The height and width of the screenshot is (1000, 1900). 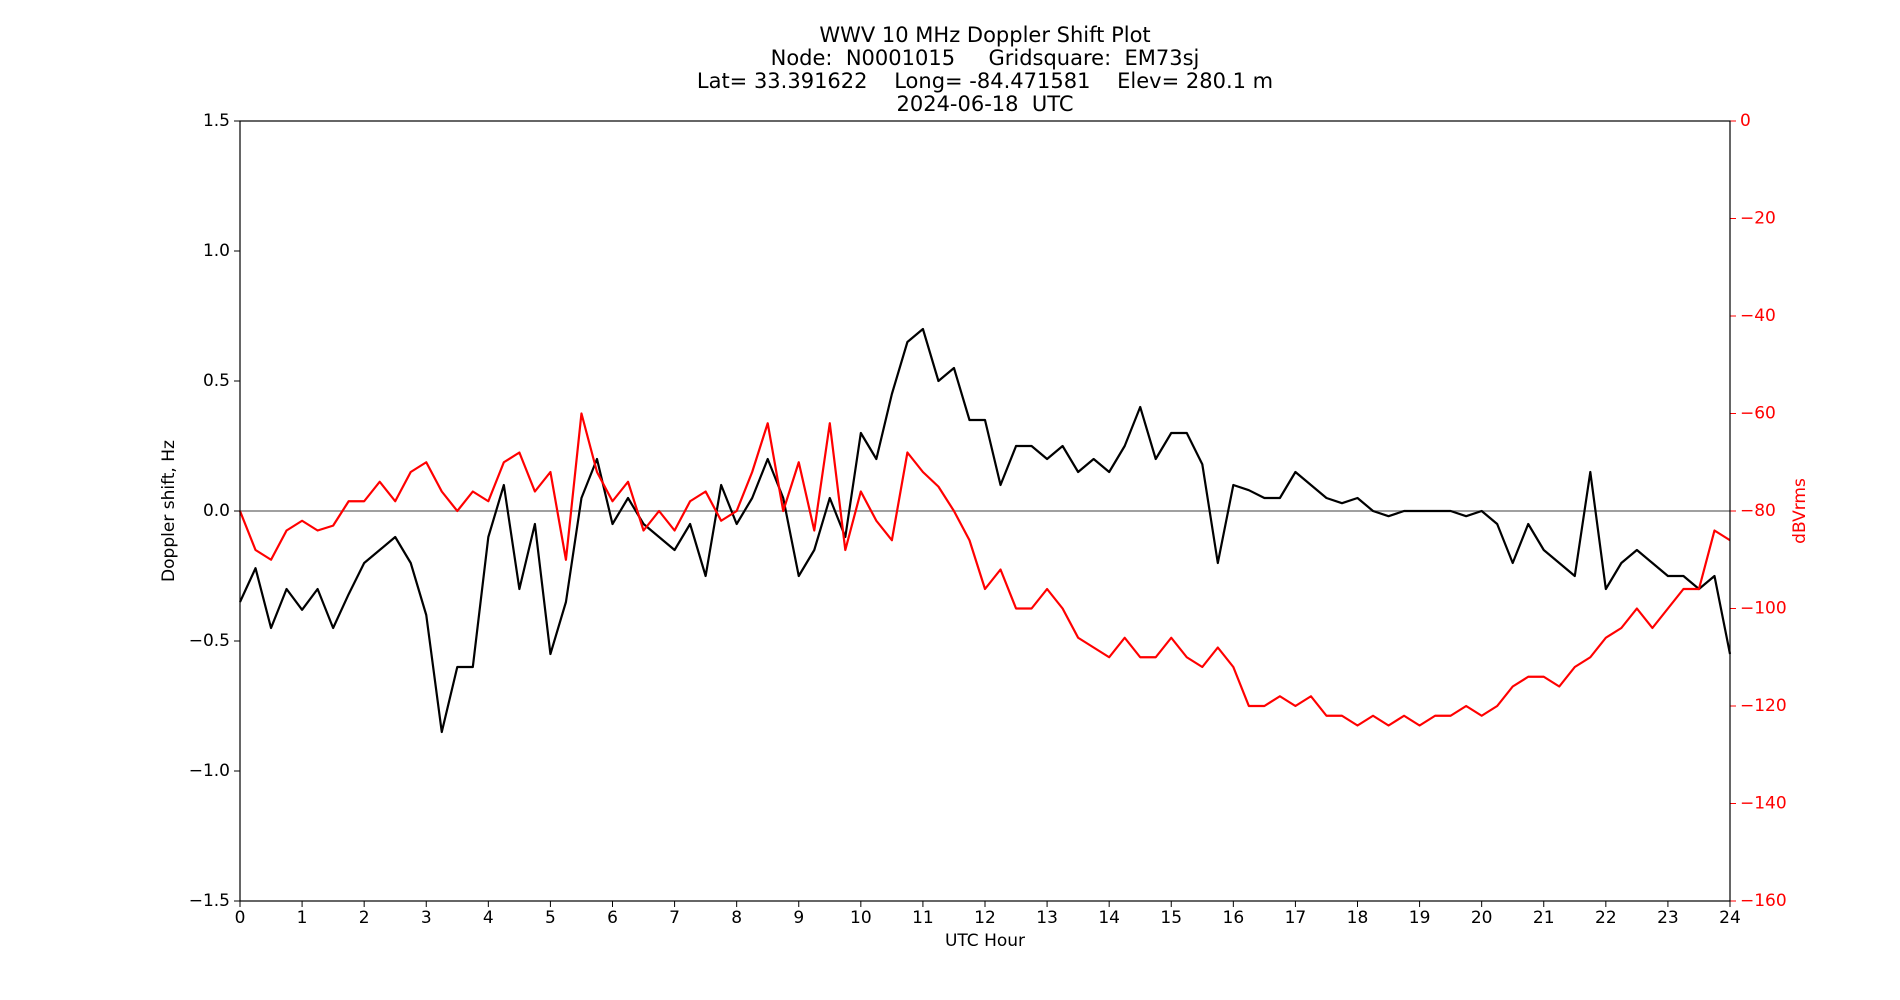 What do you see at coordinates (1358, 918) in the screenshot?
I see `x-tick-label: 18` at bounding box center [1358, 918].